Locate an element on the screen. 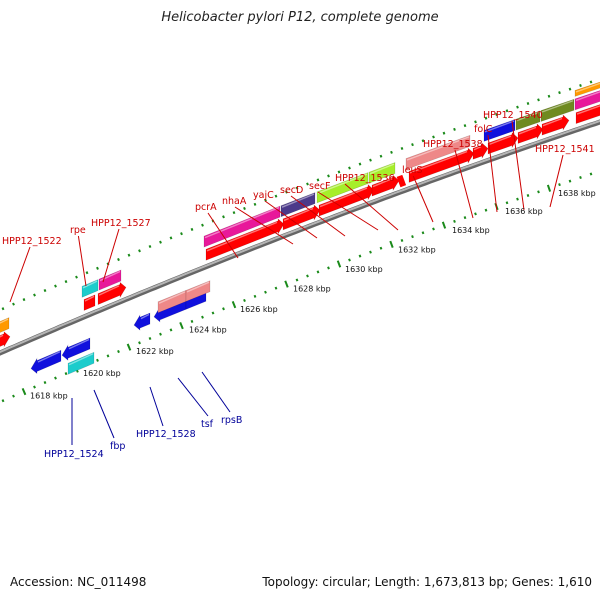 This screenshot has width=600, height=600. forward-gene-label: HPP12_1536 is located at coordinates (365, 178).